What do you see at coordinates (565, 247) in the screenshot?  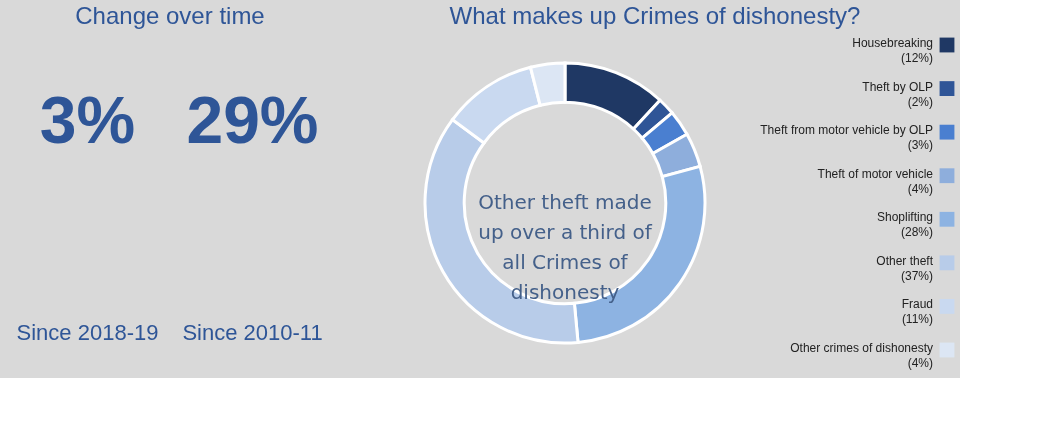 I see `text: Other theft made up over a third of all Crimes of dishonesty` at bounding box center [565, 247].